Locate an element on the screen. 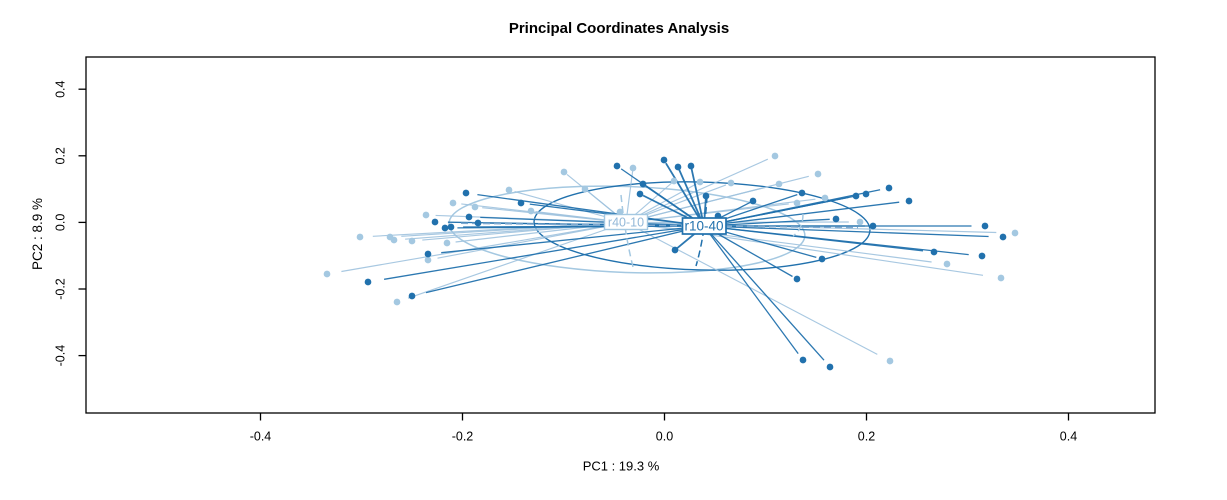  svg-text: r10-40 is located at coordinates (703, 226).